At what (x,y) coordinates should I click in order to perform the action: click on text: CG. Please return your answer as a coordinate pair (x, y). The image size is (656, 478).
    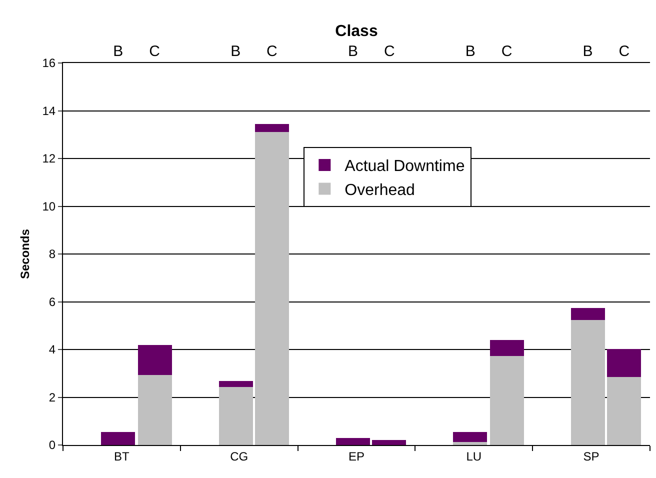
    Looking at the image, I should click on (239, 456).